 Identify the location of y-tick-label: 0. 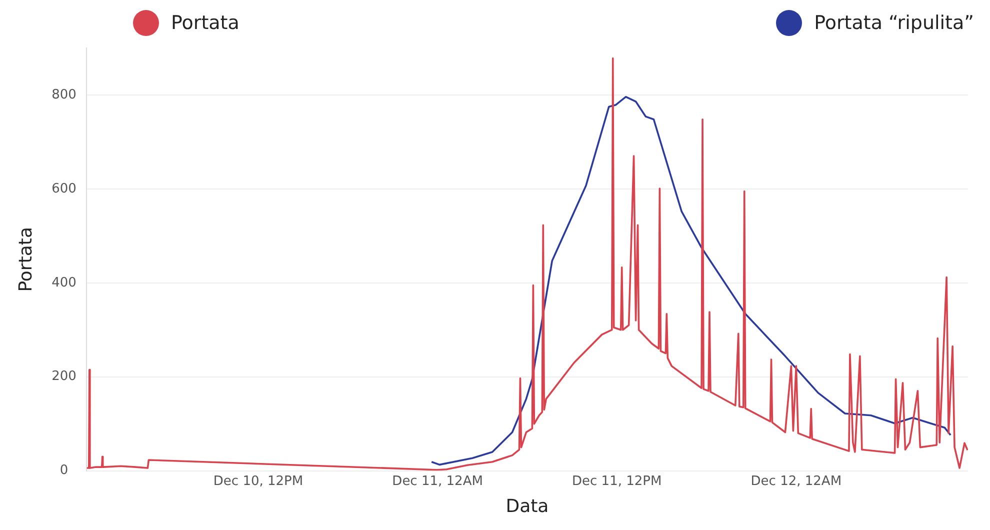
(64, 470).